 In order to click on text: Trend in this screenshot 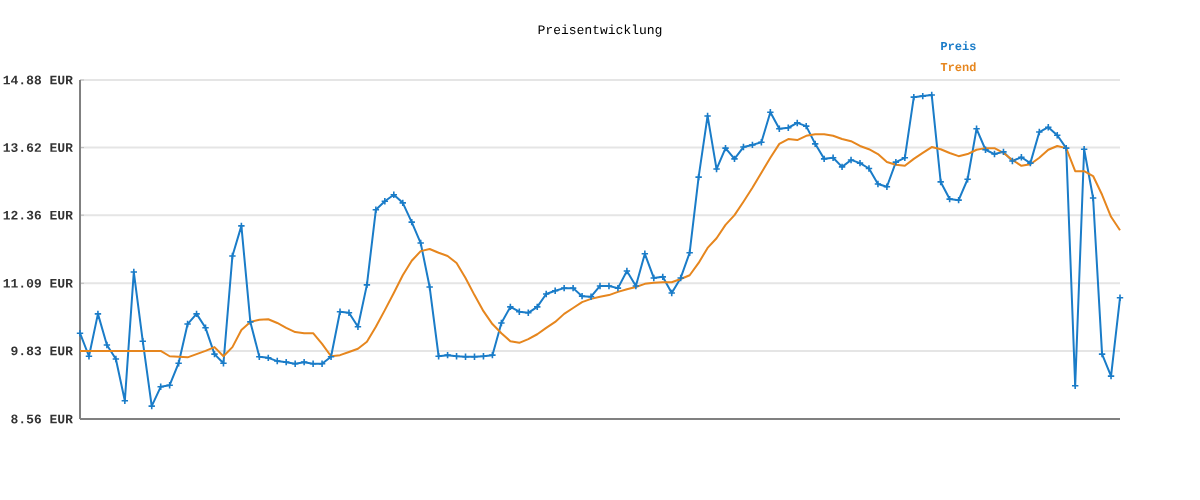, I will do `click(958, 67)`.